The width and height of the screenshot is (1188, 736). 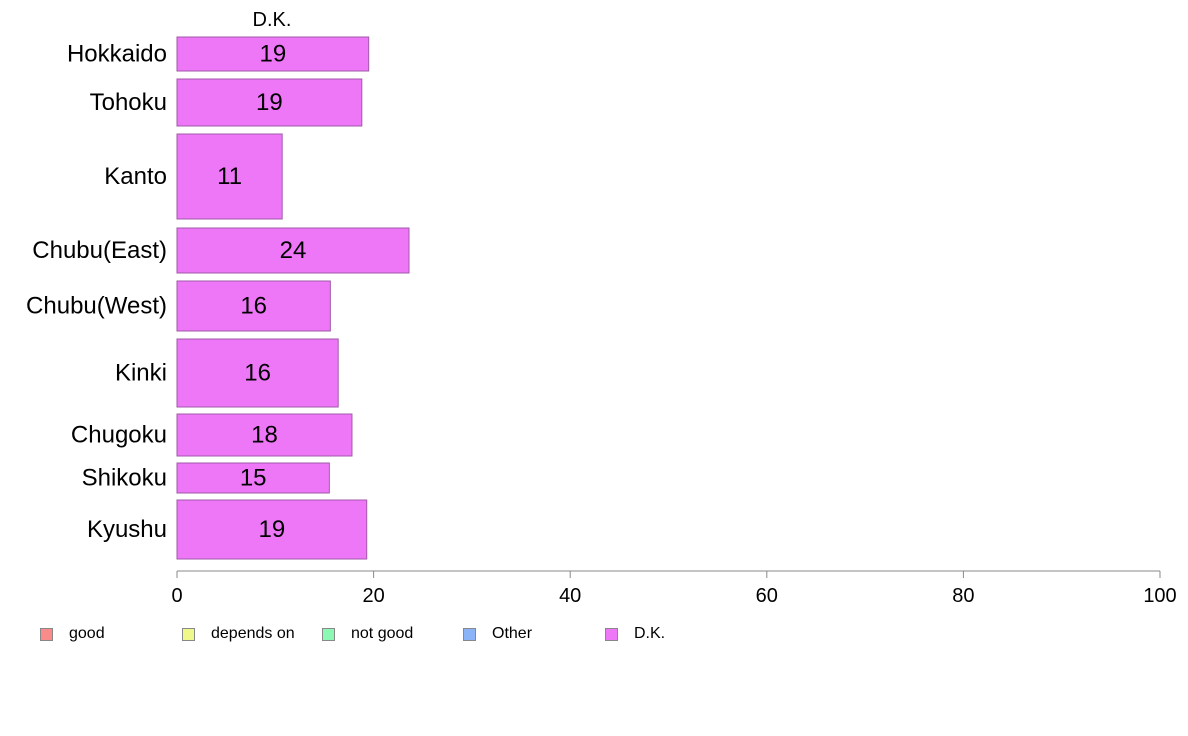 I want to click on data-label: 18, so click(x=264, y=435).